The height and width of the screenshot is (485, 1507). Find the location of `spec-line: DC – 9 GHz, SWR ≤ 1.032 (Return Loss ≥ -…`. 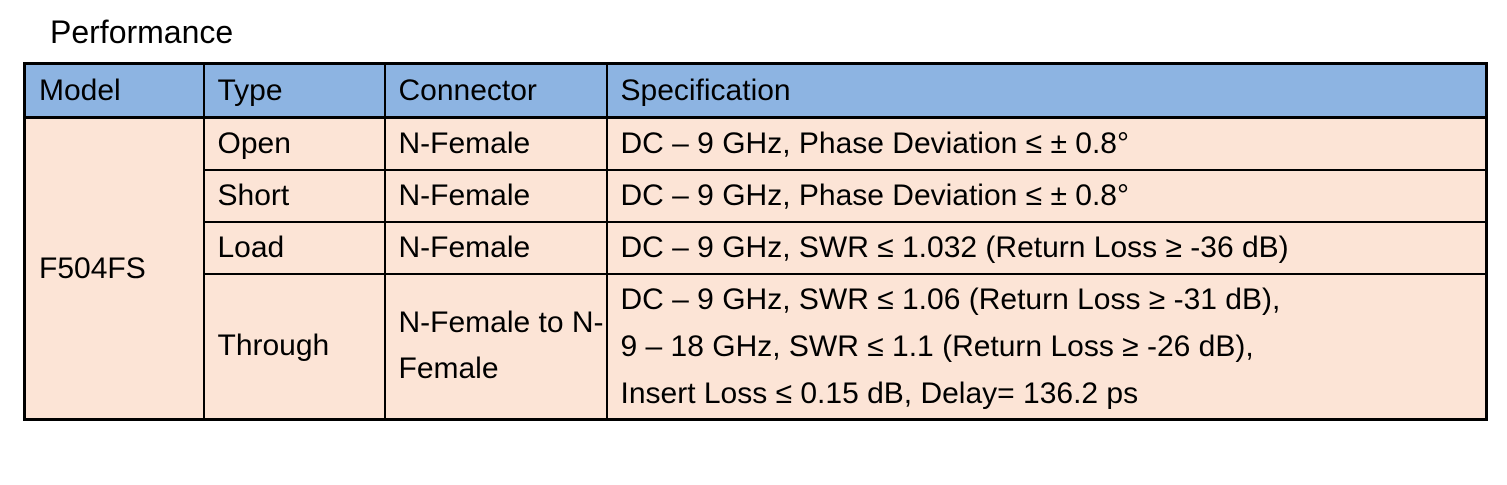

spec-line: DC – 9 GHz, SWR ≤ 1.032 (Return Loss ≥ -… is located at coordinates (954, 247).